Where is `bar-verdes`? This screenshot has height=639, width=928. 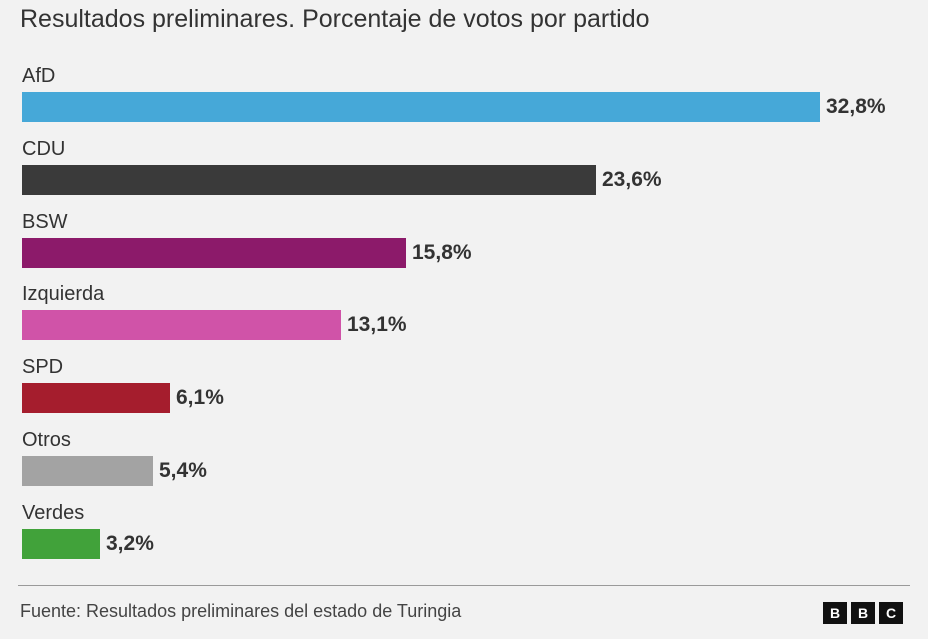
bar-verdes is located at coordinates (61, 543).